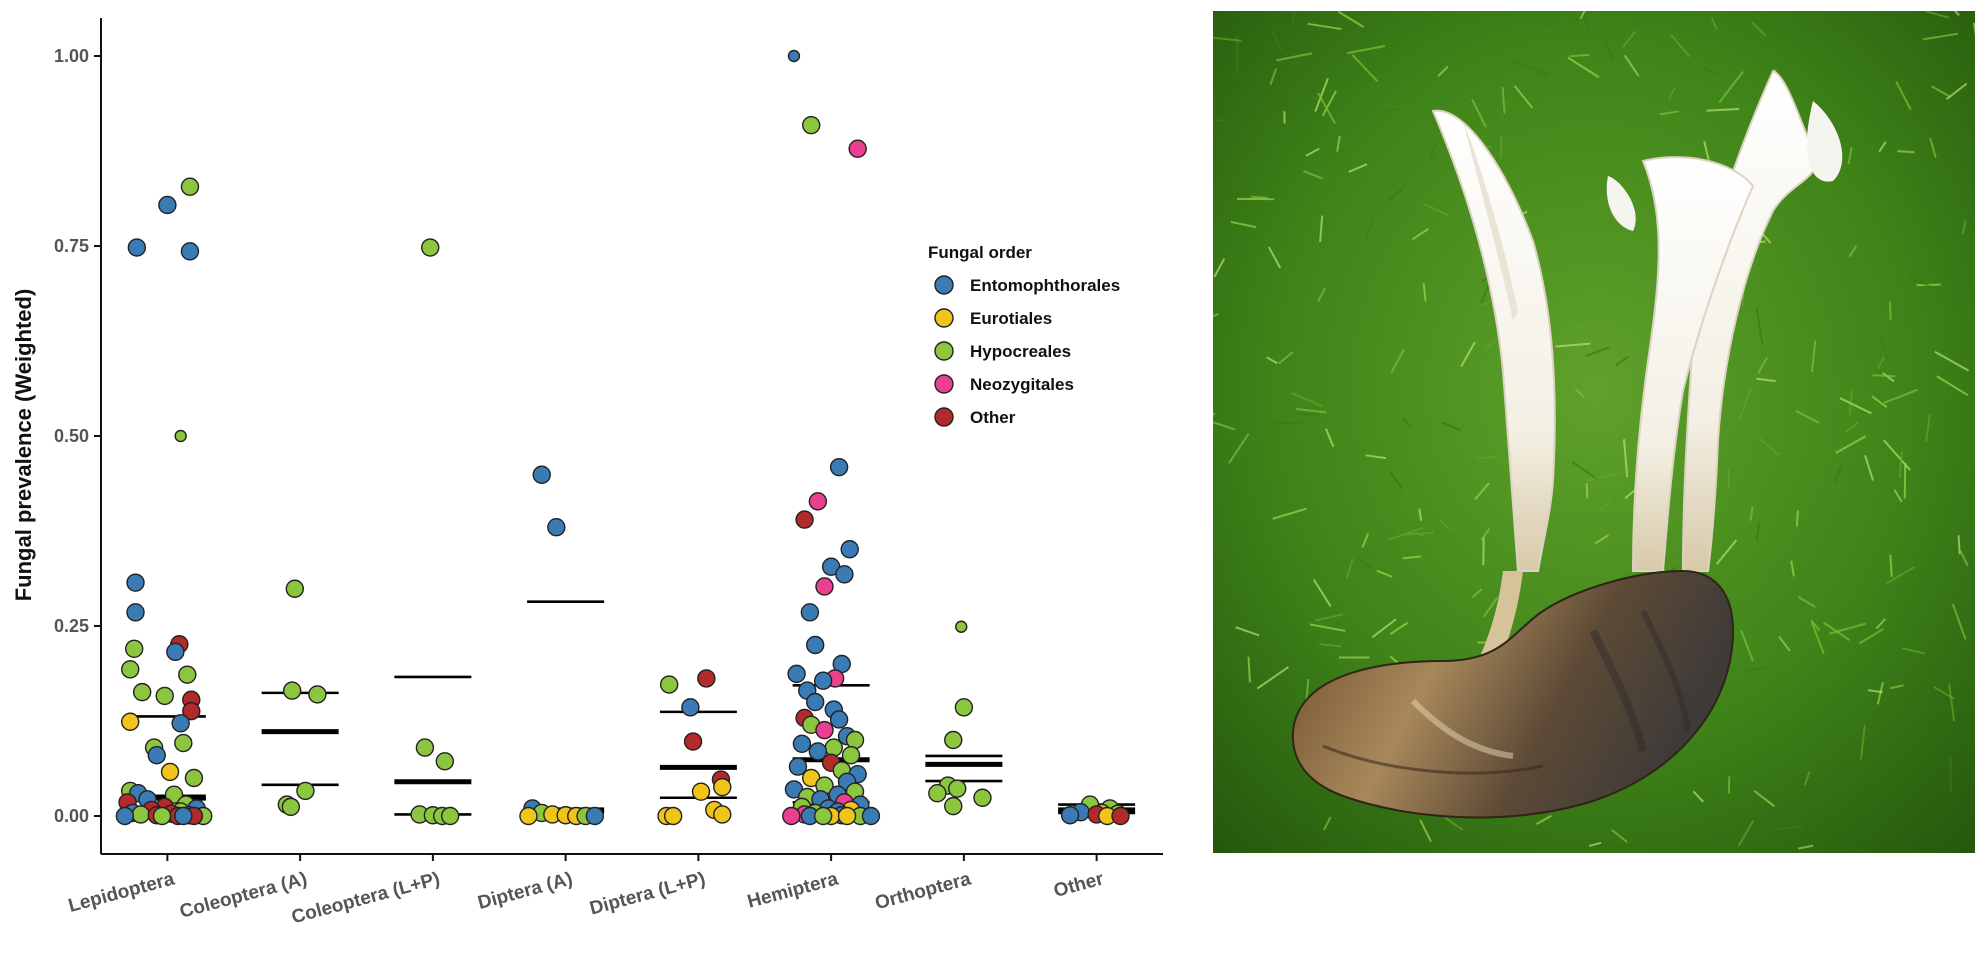  I want to click on legend-label: Eurotiales, so click(1011, 318).